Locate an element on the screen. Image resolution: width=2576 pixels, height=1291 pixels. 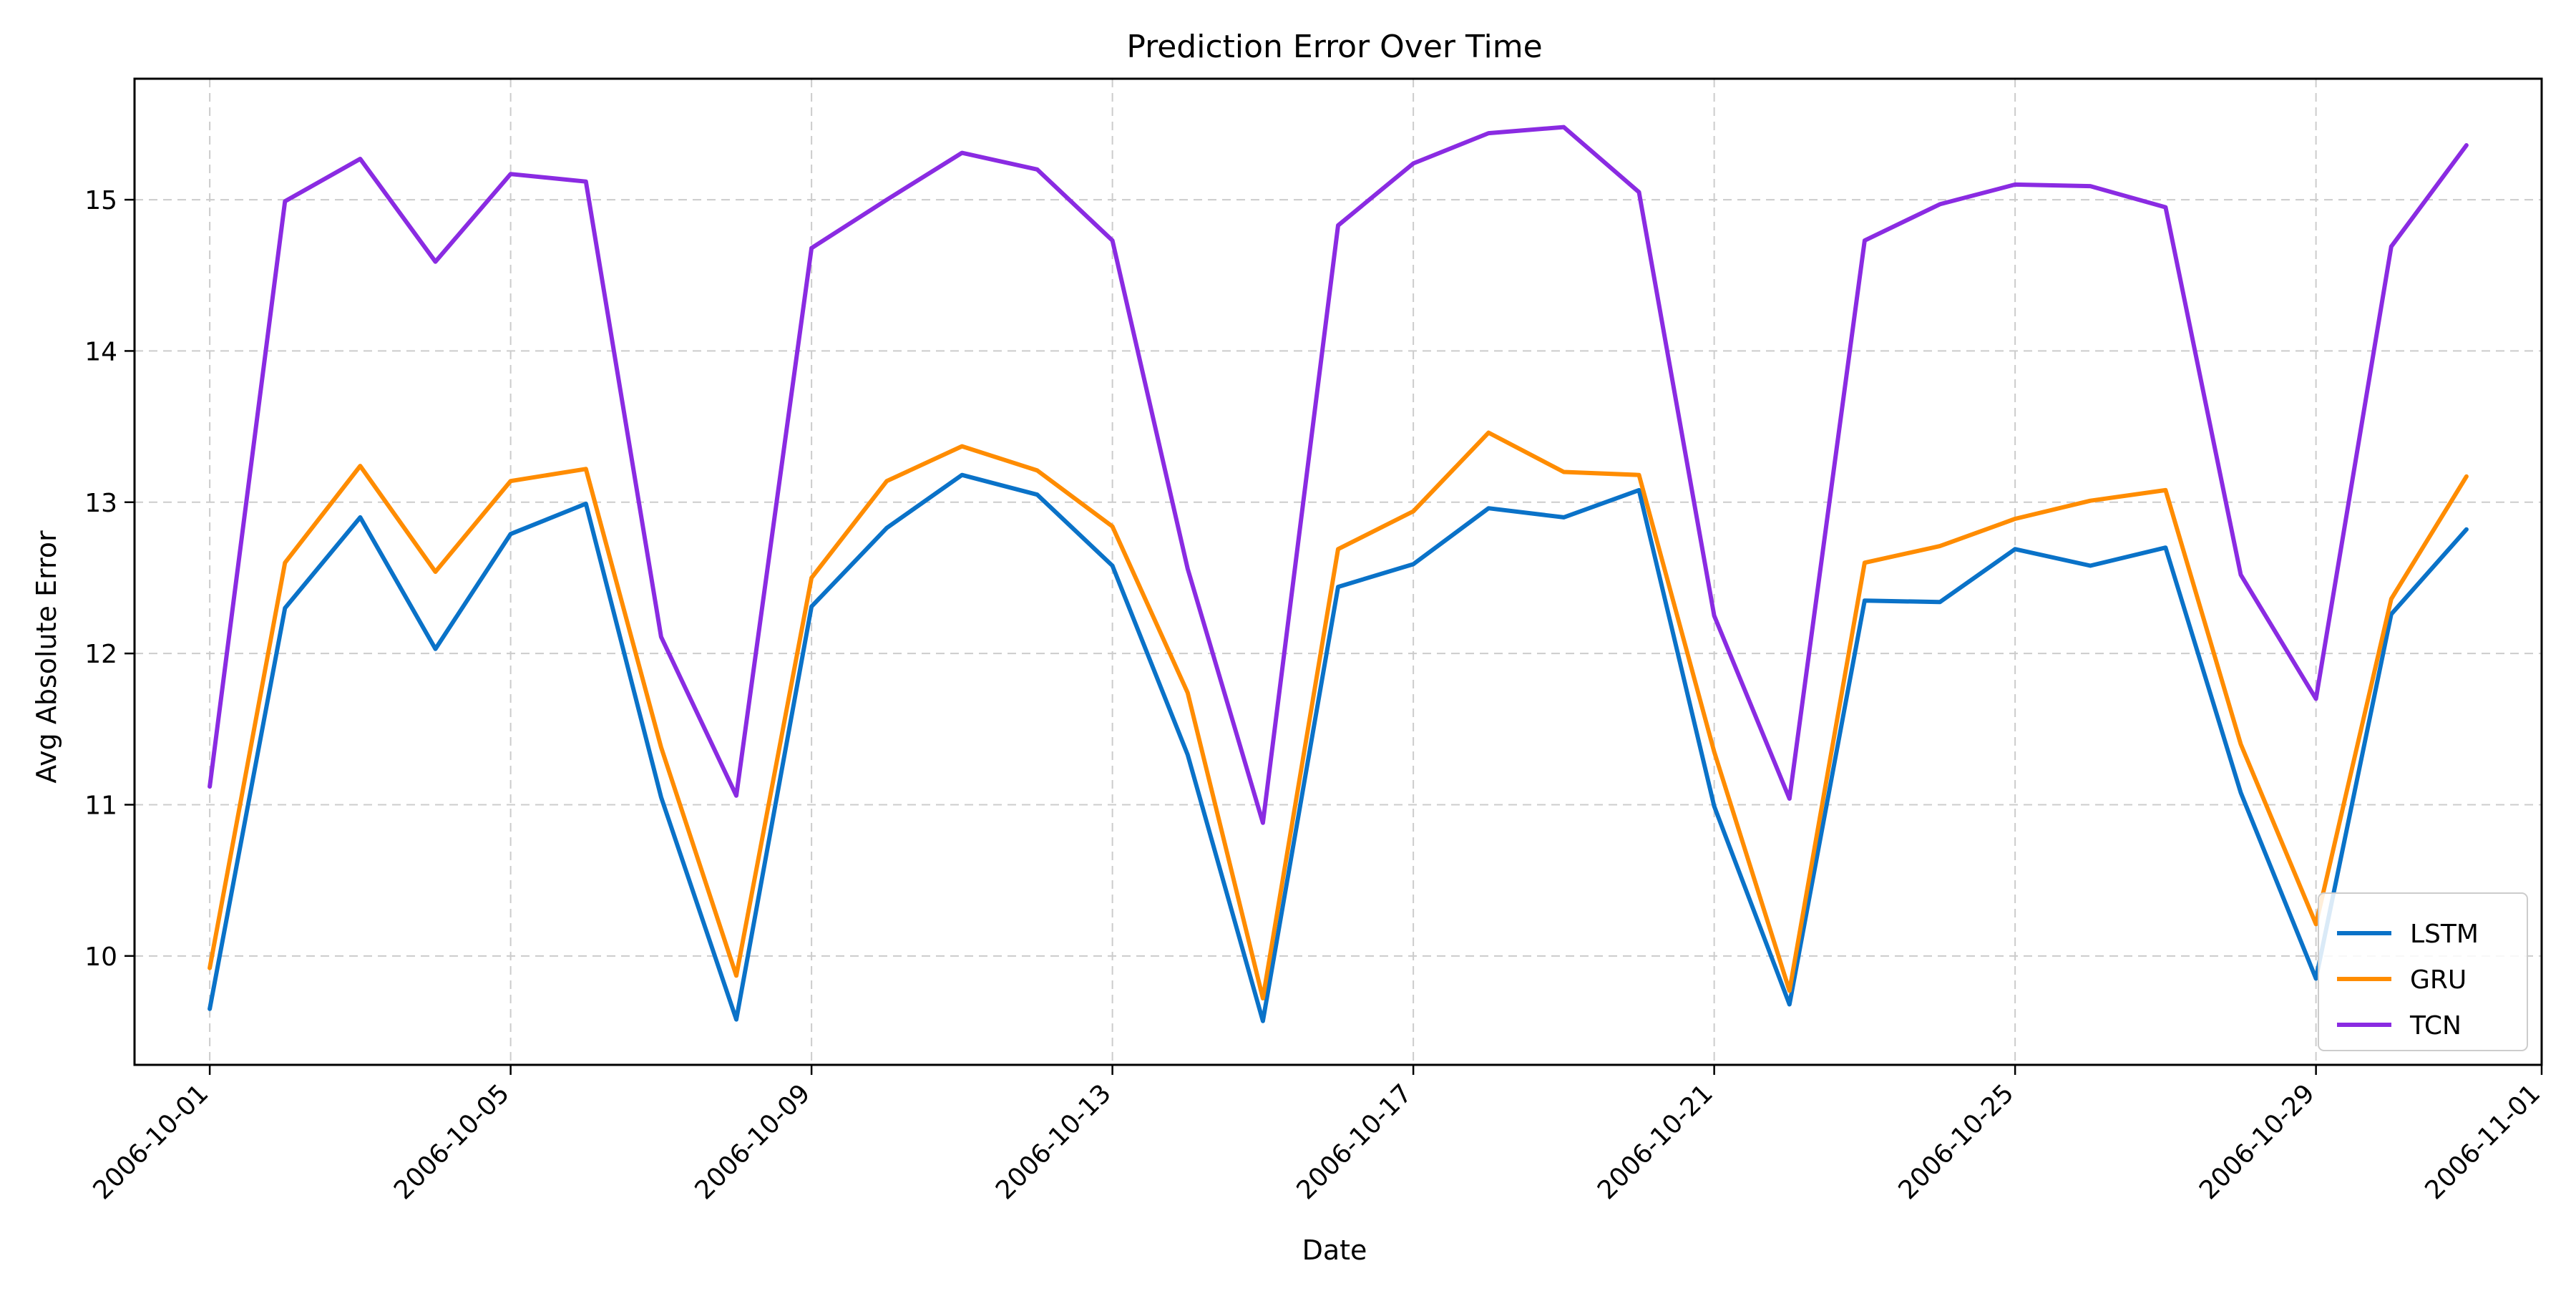
legend-label-tcn: TCN is located at coordinates (2435, 1026).